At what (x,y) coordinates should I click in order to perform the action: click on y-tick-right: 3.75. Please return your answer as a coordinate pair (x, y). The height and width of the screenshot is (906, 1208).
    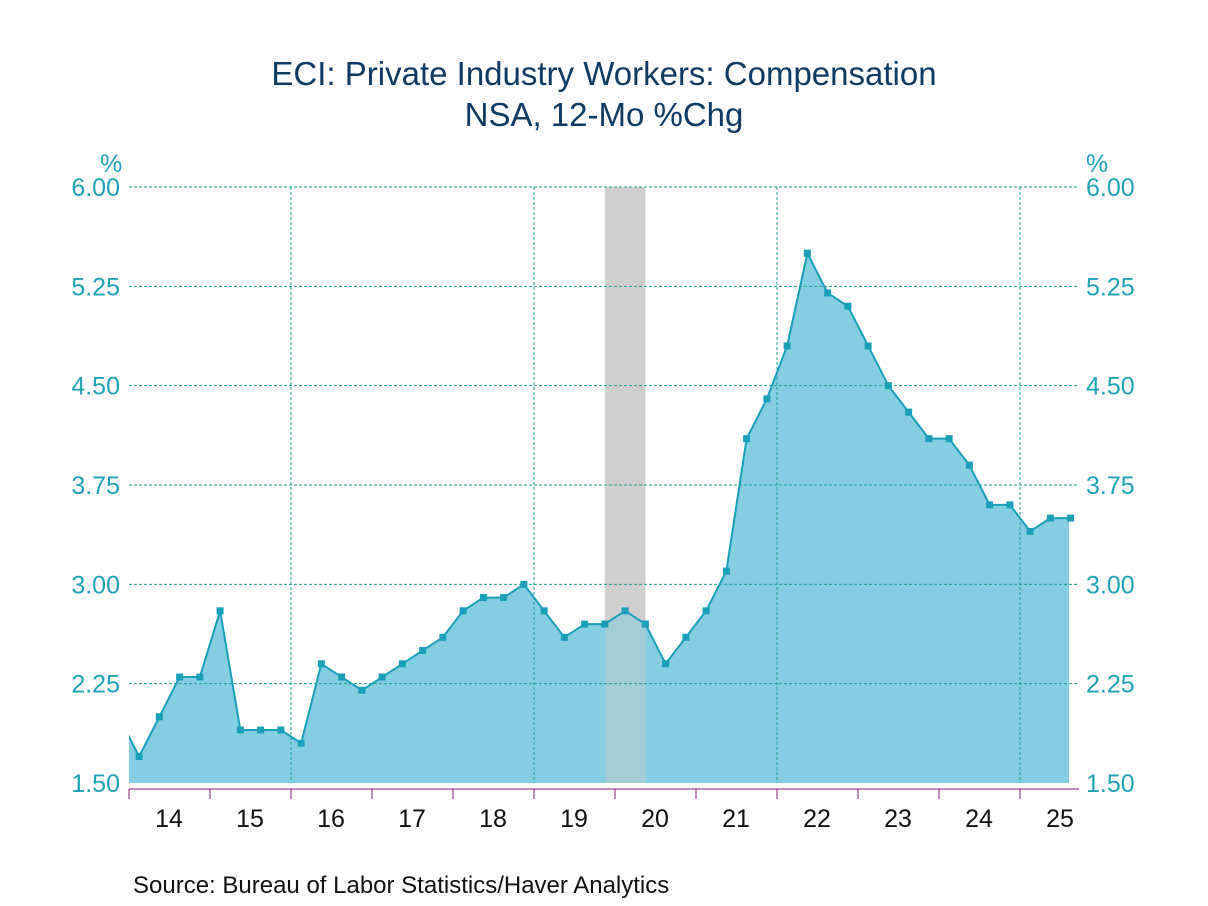
    Looking at the image, I should click on (1110, 486).